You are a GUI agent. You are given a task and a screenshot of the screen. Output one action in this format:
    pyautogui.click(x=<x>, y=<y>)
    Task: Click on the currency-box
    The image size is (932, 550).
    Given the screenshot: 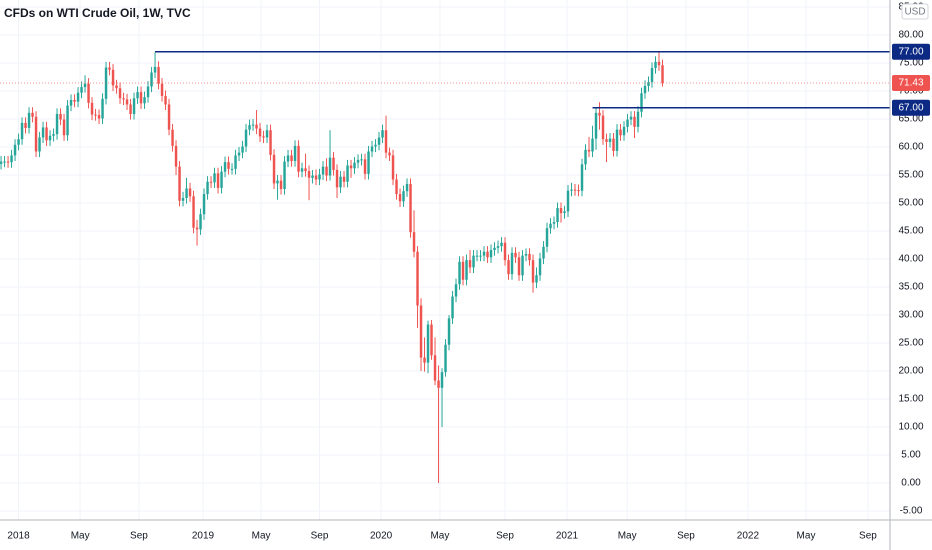 What is the action you would take?
    pyautogui.click(x=915, y=11)
    